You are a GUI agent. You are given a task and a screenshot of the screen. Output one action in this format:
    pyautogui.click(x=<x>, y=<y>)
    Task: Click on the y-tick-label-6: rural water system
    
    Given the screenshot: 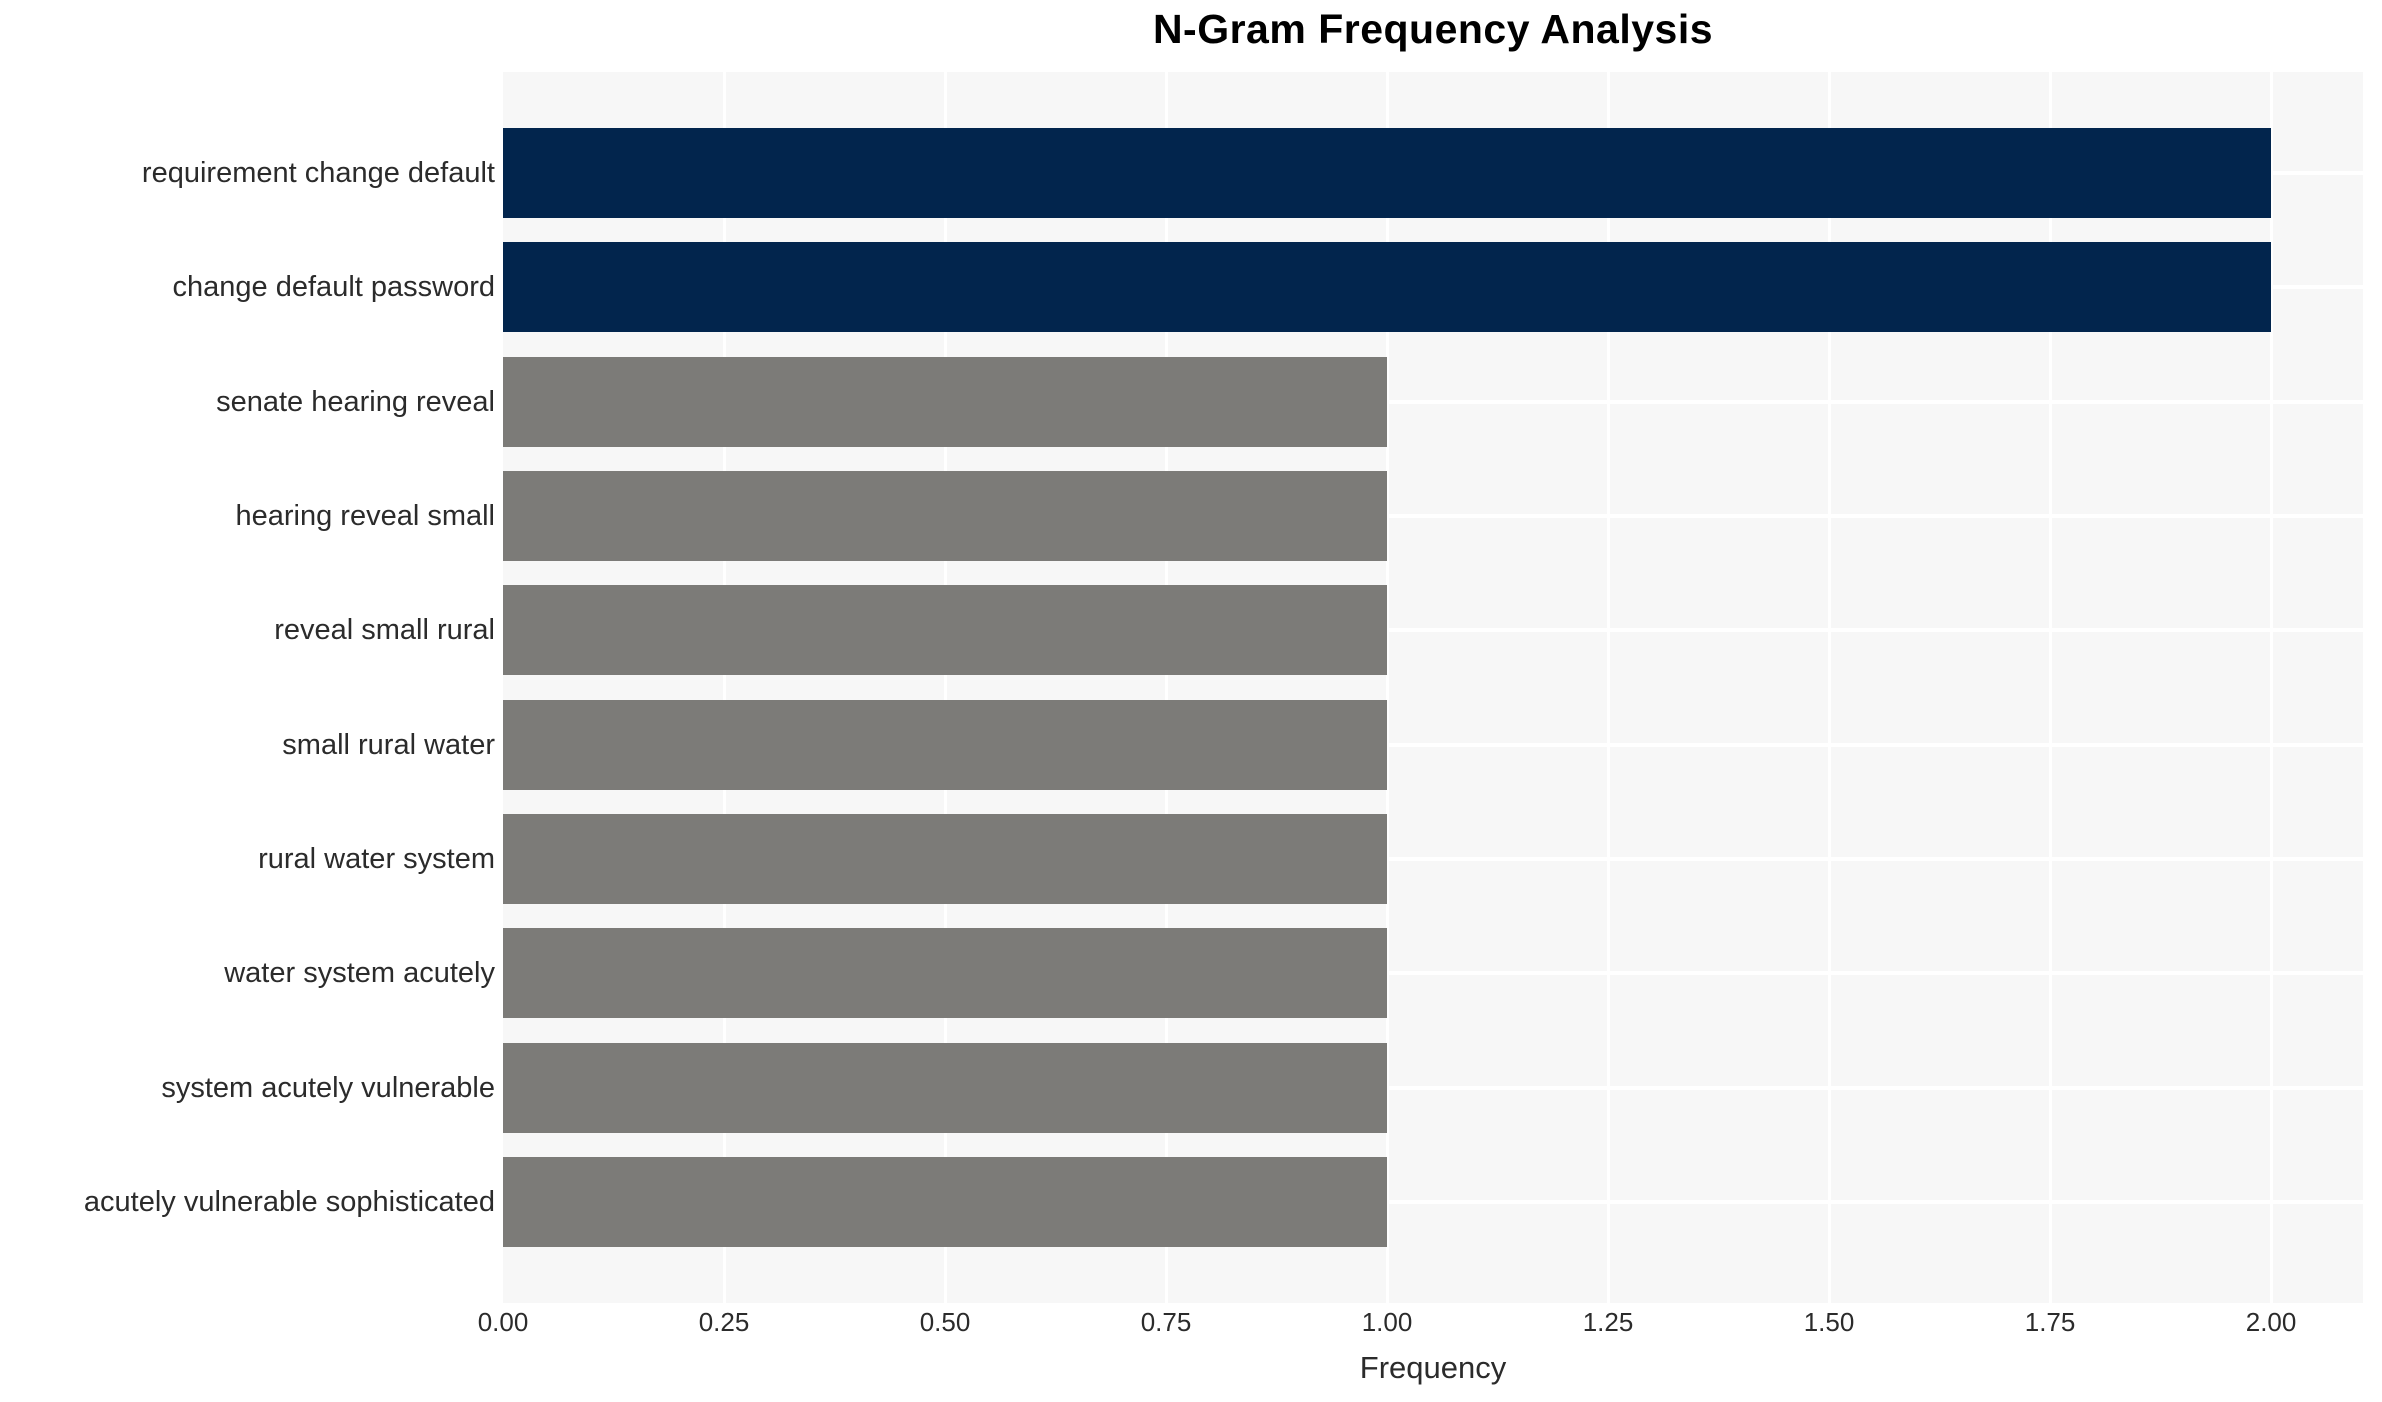 What is the action you would take?
    pyautogui.click(x=376, y=858)
    